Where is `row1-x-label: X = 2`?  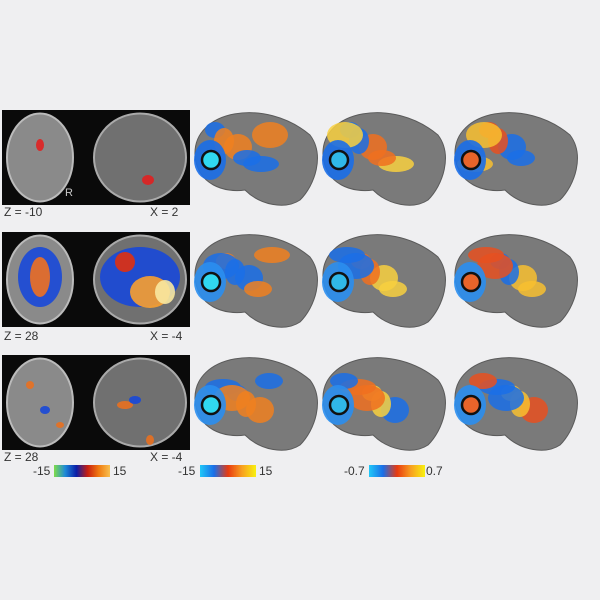
row1-x-label: X = 2 is located at coordinates (164, 212).